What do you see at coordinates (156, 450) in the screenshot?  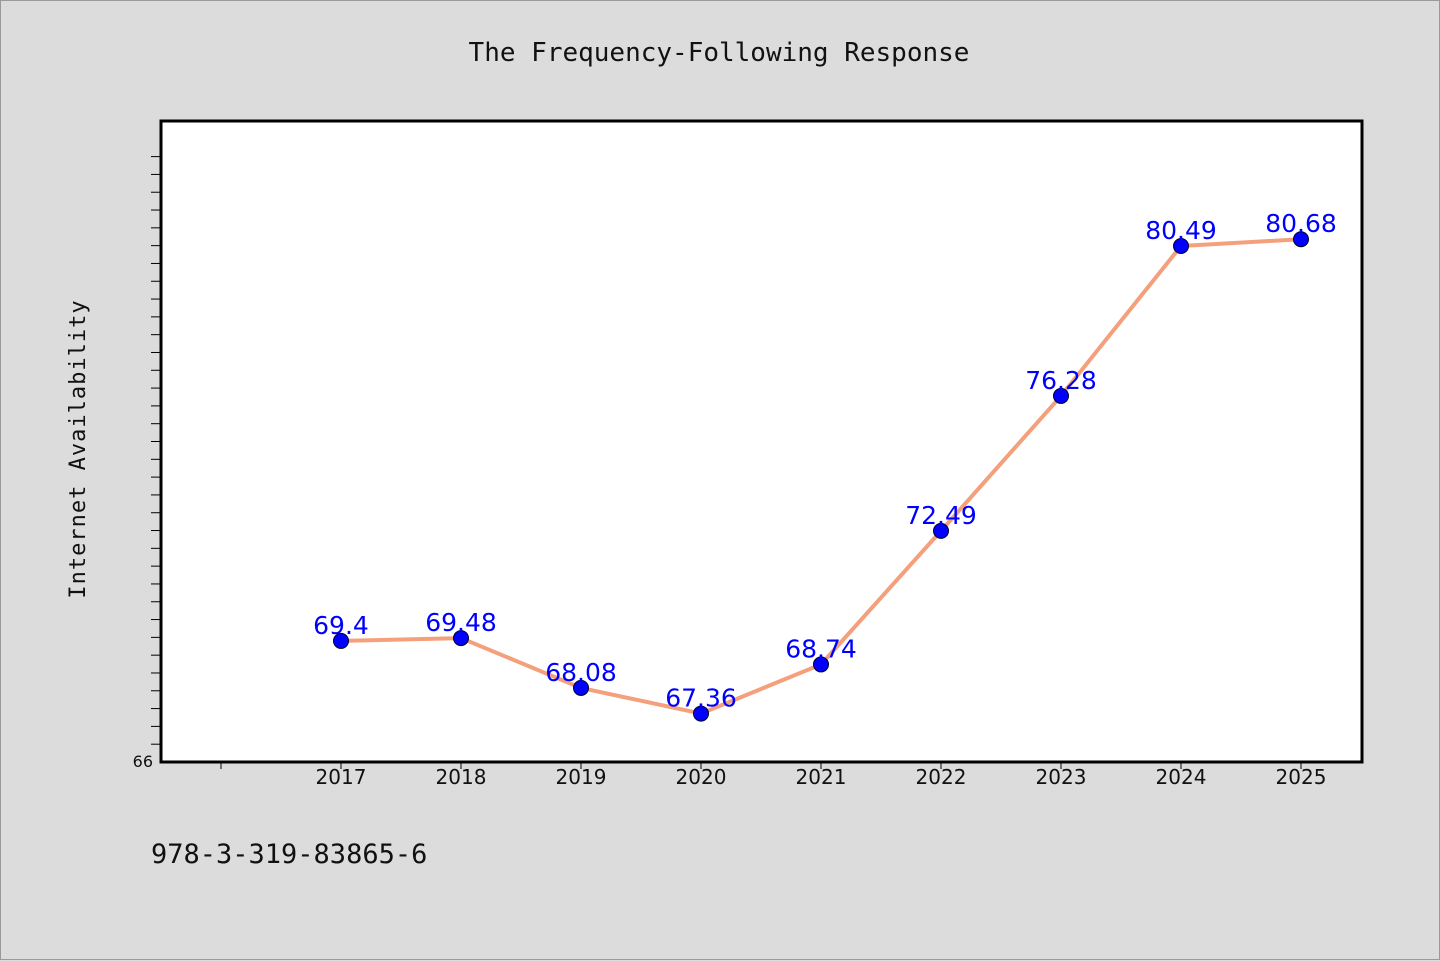 I see `y-axis-ticks` at bounding box center [156, 450].